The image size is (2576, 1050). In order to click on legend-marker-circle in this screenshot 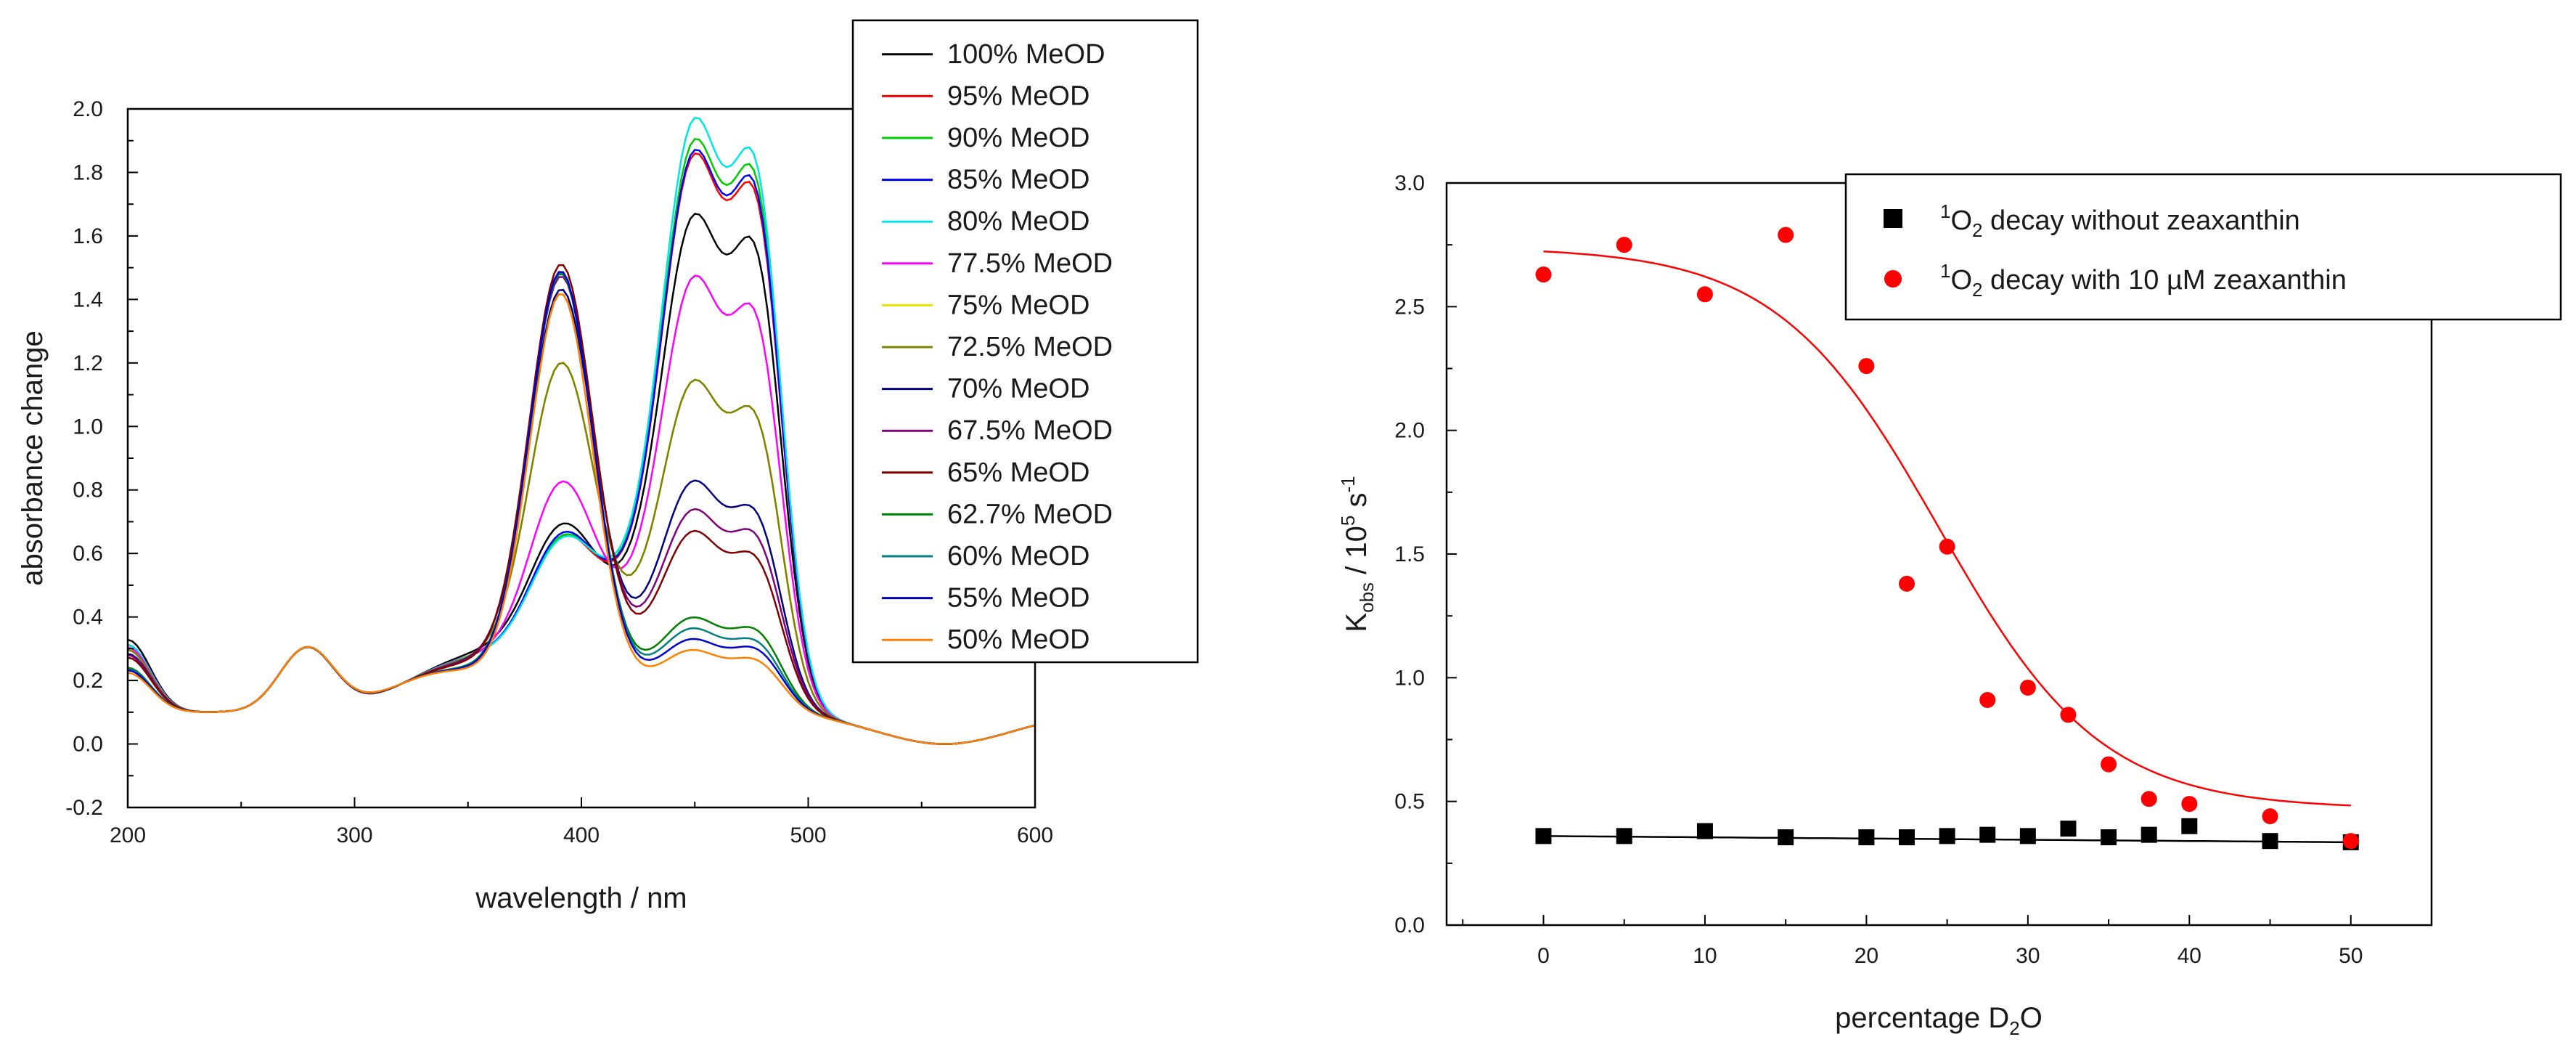, I will do `click(1893, 279)`.